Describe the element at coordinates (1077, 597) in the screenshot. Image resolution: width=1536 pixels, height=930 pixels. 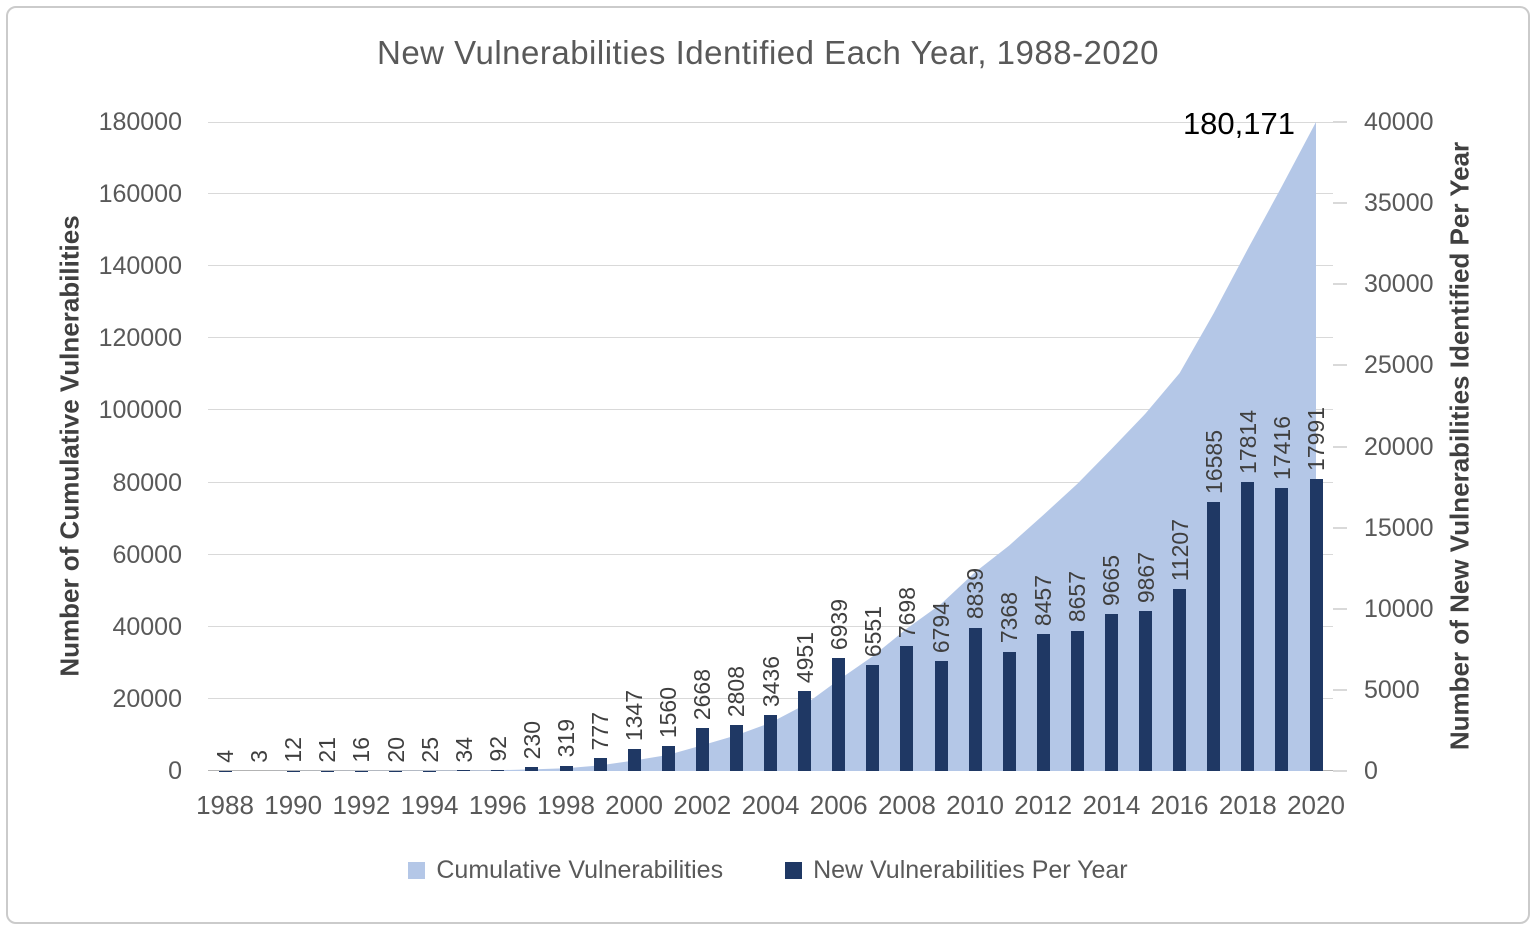
I see `bar-value-label-2013: 8657` at that location.